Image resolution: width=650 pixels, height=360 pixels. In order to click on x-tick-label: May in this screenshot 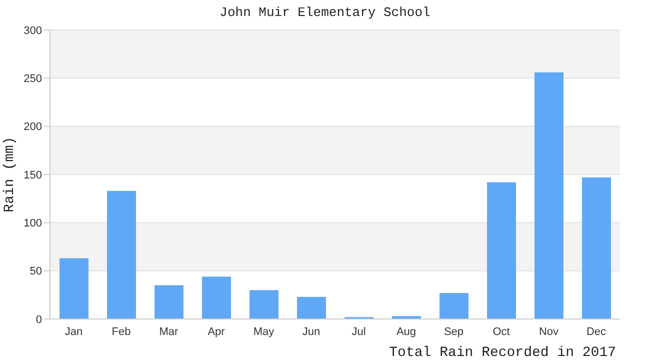, I will do `click(264, 332)`.